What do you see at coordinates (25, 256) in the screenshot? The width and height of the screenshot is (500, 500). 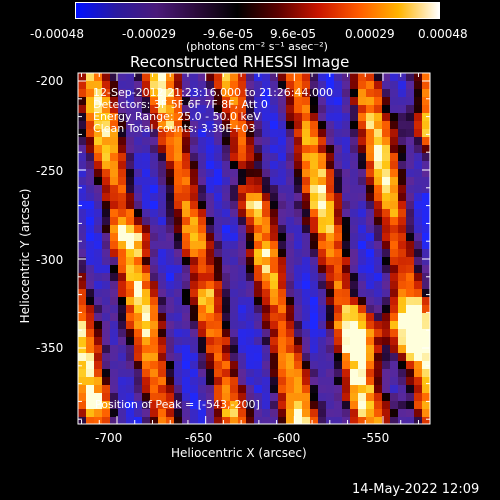 I see `y-axis-label: Heliocentric Y (arcsec)` at bounding box center [25, 256].